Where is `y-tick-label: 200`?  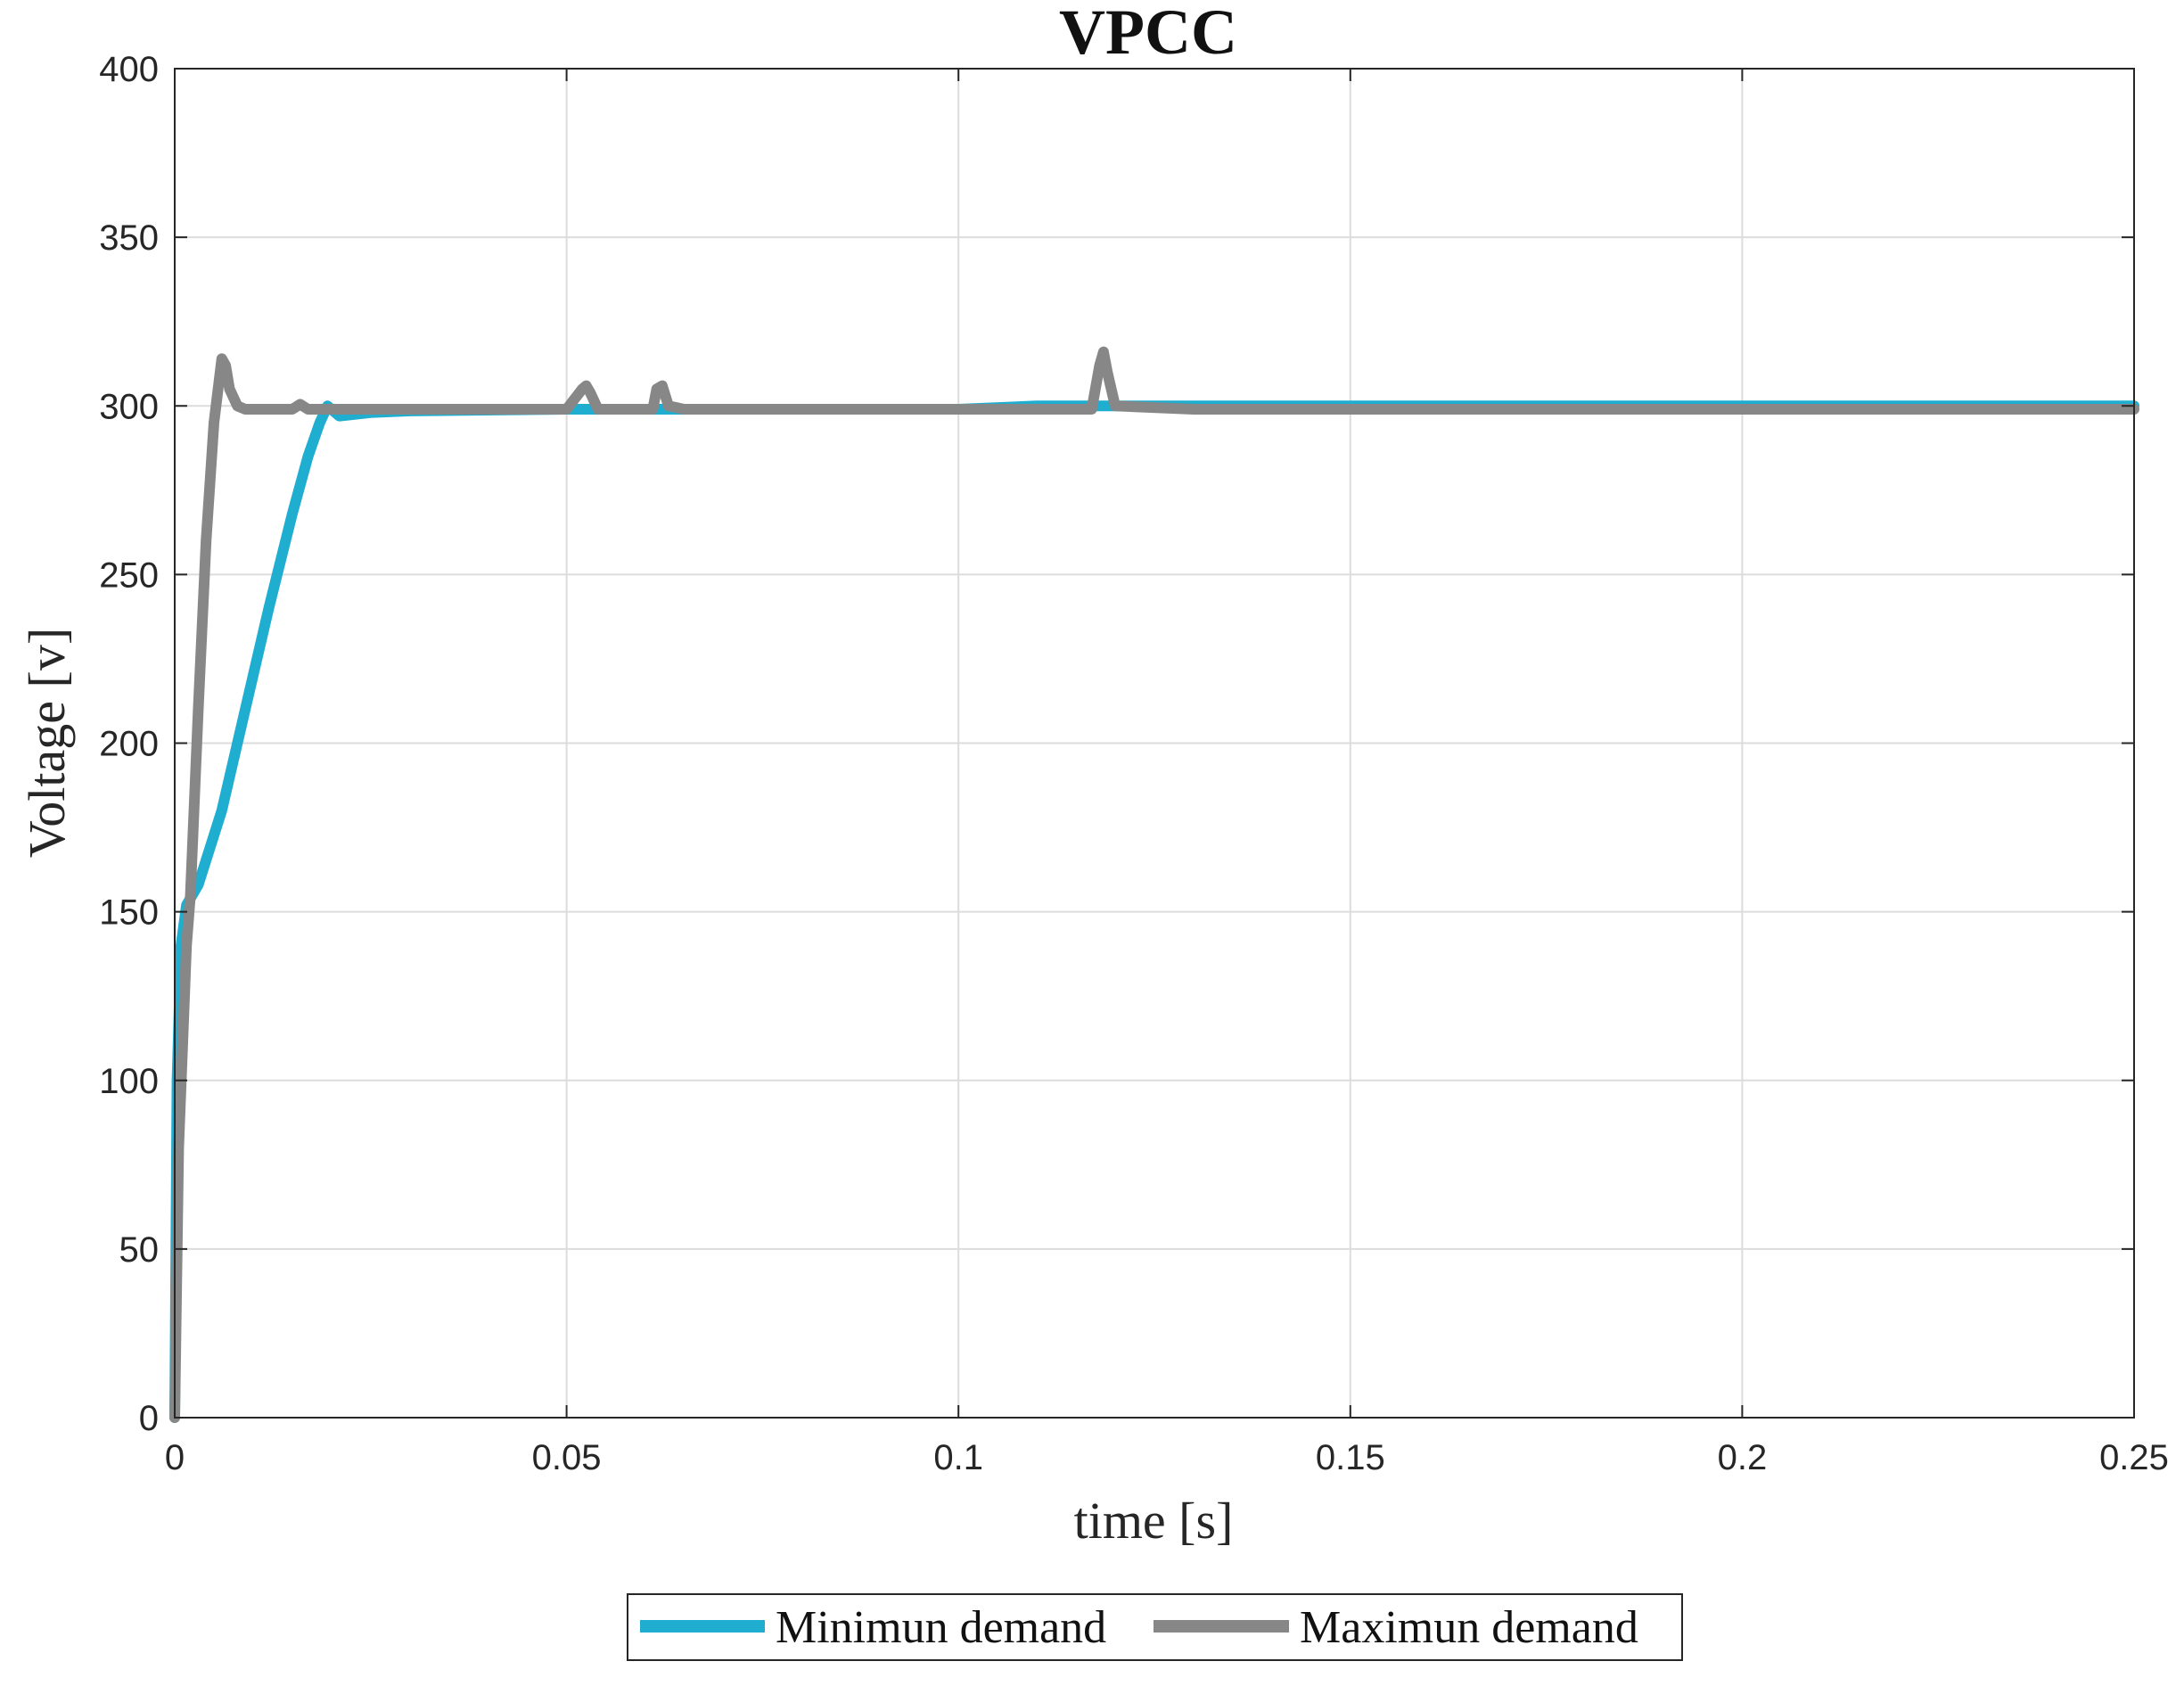 y-tick-label: 200 is located at coordinates (129, 744).